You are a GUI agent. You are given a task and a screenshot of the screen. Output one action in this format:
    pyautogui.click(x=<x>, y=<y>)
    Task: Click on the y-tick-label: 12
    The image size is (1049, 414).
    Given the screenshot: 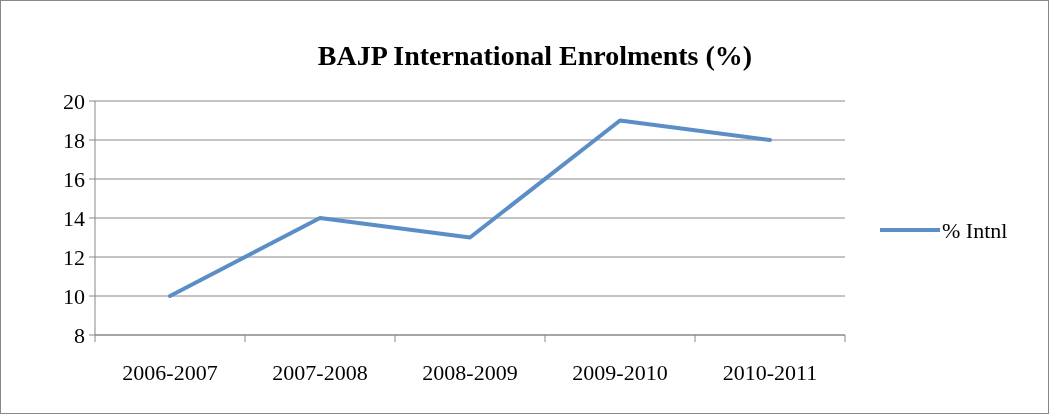 What is the action you would take?
    pyautogui.click(x=74, y=257)
    